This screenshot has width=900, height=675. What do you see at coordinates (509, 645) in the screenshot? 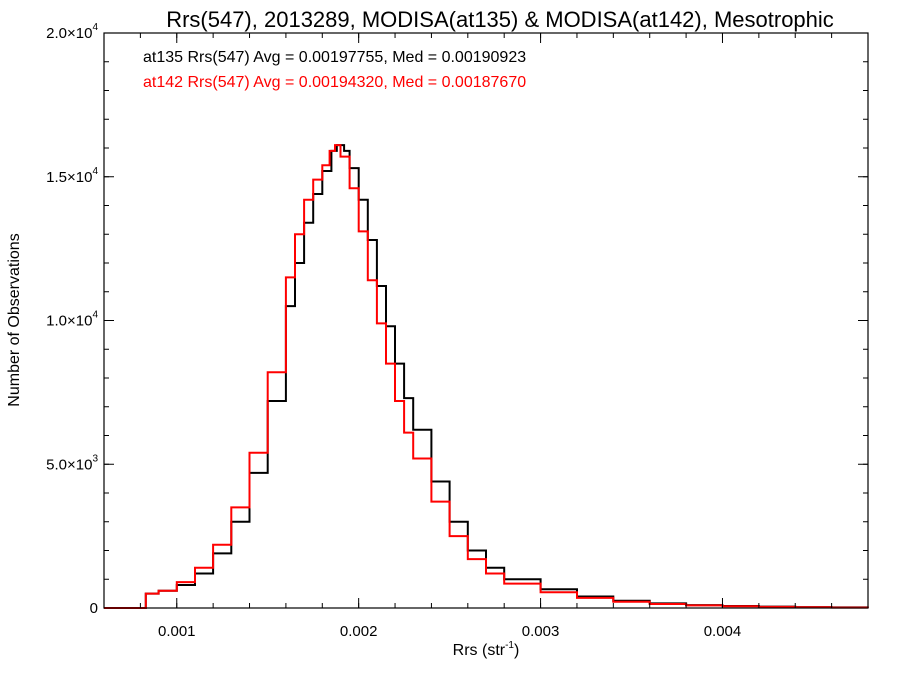
I see `x-axis-label-superscript: -1` at bounding box center [509, 645].